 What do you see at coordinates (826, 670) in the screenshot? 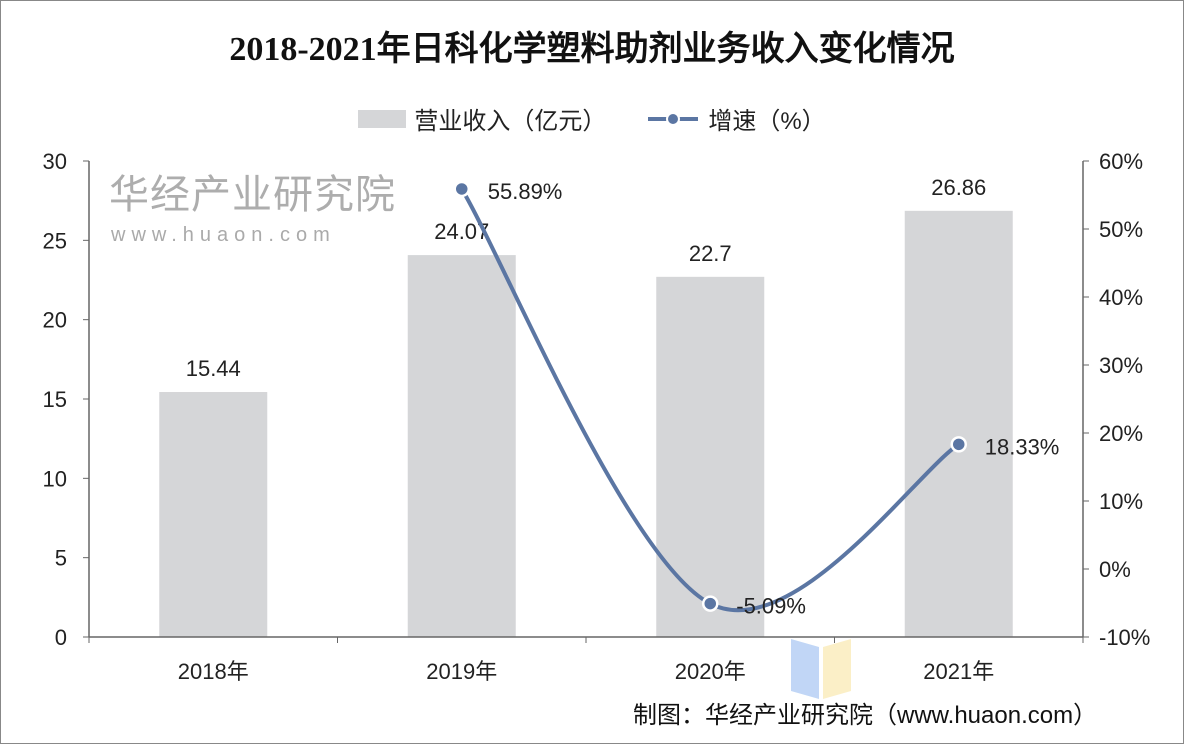
I see `watermark-logo` at bounding box center [826, 670].